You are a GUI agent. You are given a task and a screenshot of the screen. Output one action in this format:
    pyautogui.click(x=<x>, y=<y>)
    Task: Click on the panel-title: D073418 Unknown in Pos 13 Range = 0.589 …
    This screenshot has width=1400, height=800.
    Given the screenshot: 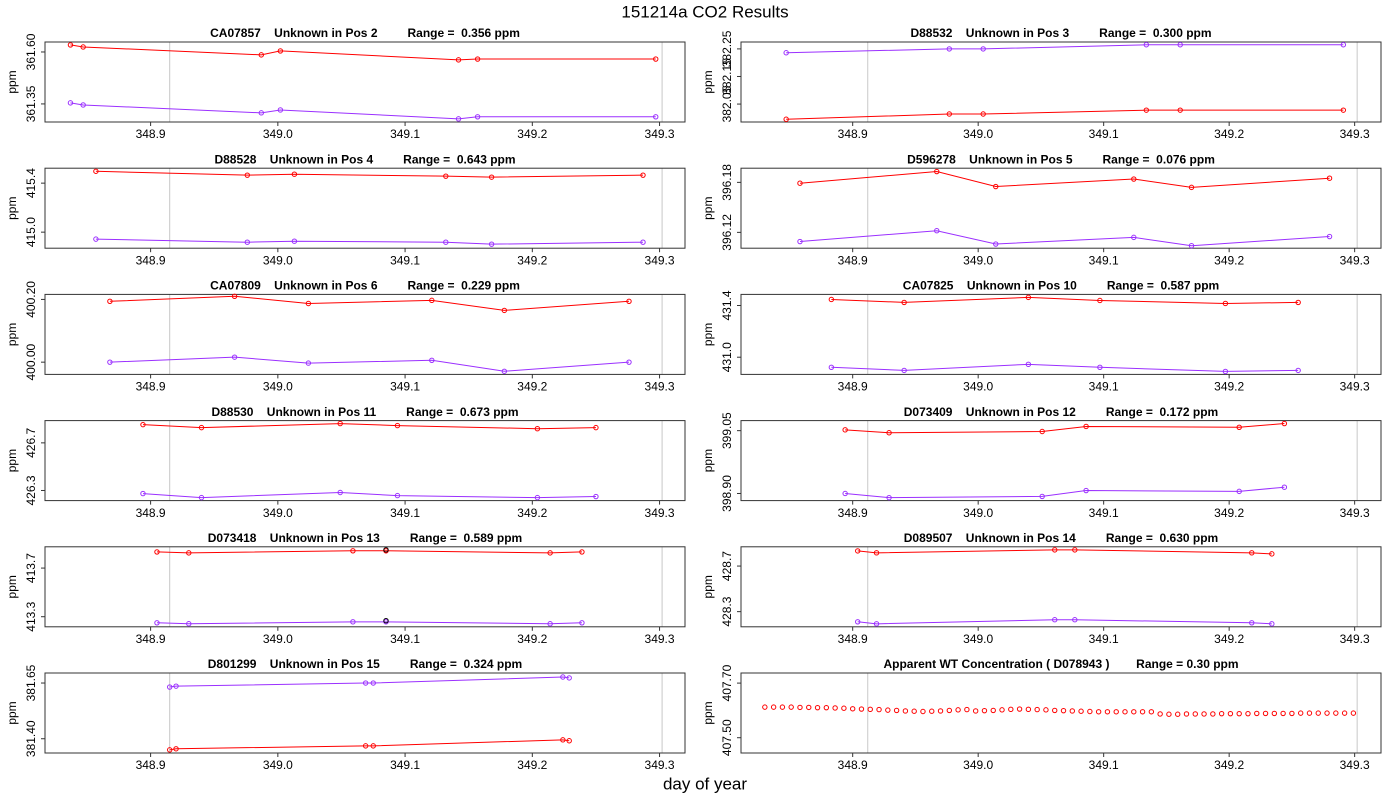 What is the action you would take?
    pyautogui.click(x=365, y=538)
    